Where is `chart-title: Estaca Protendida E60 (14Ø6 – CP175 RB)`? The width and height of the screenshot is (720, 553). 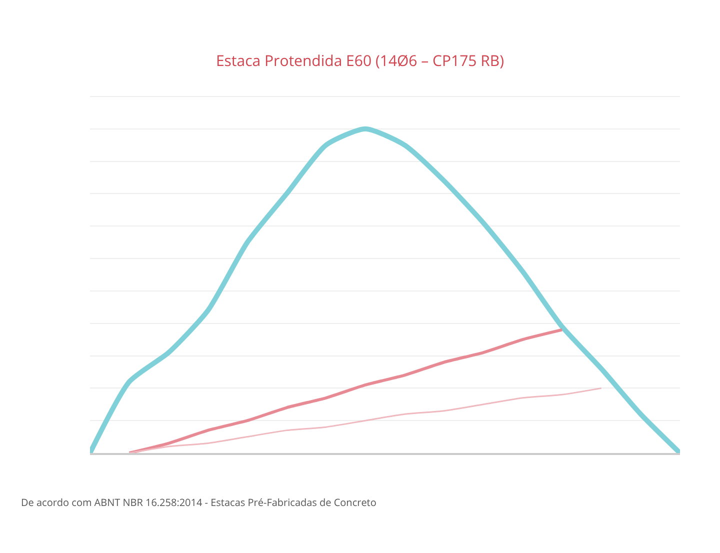
chart-title: Estaca Protendida E60 (14Ø6 – CP175 RB) is located at coordinates (360, 60).